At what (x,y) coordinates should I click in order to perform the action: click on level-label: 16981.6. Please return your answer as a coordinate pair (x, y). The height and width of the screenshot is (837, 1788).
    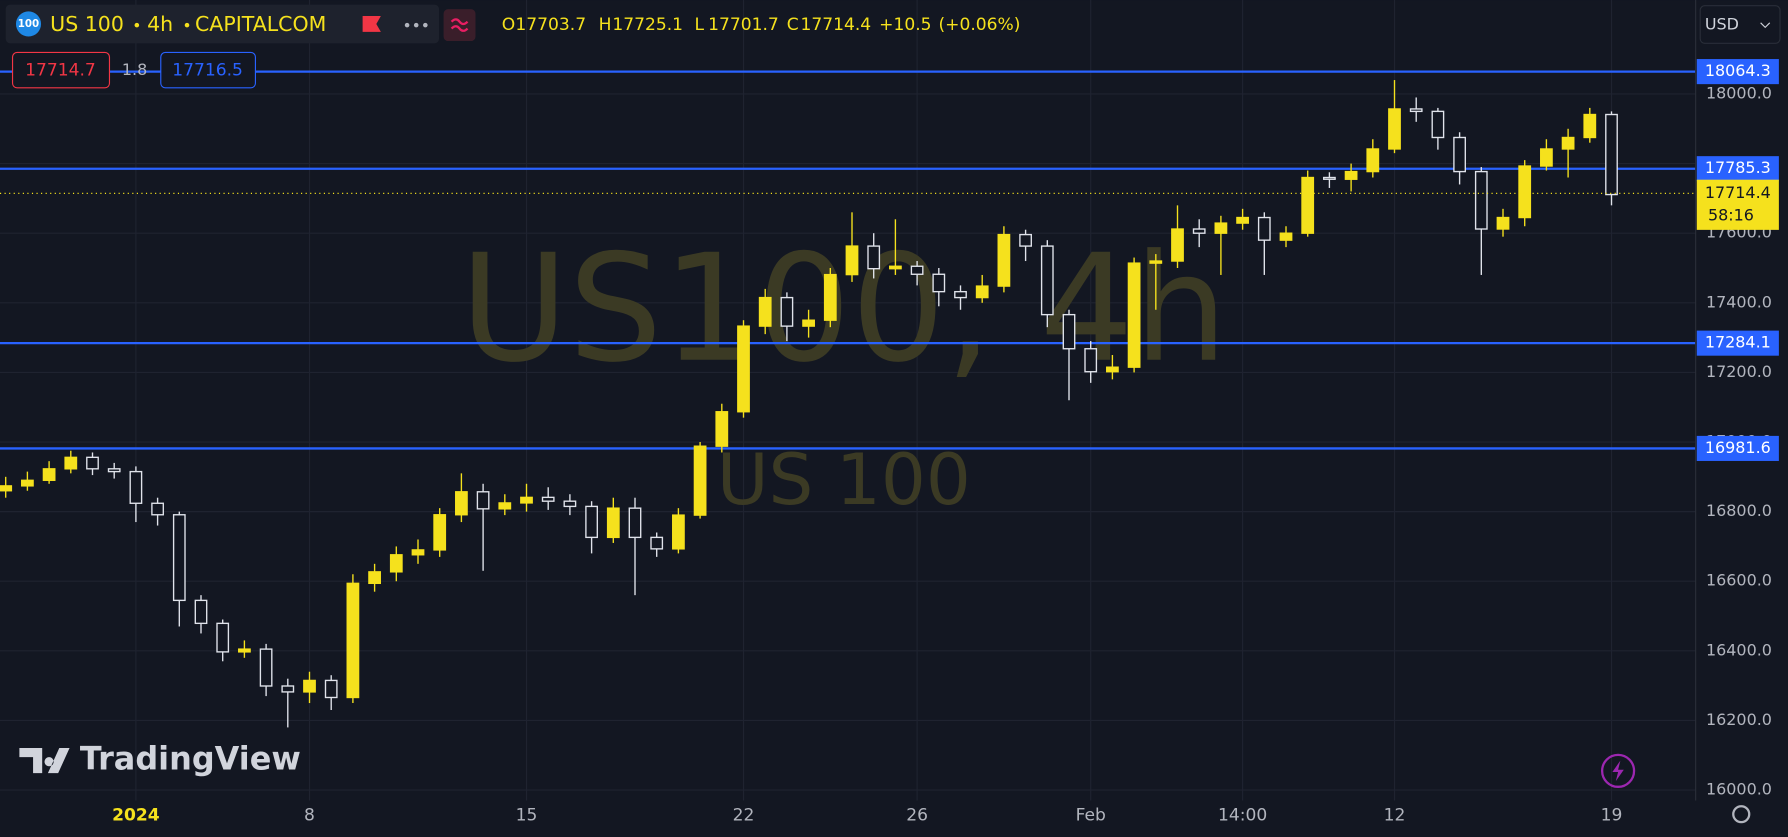
    Looking at the image, I should click on (1738, 447).